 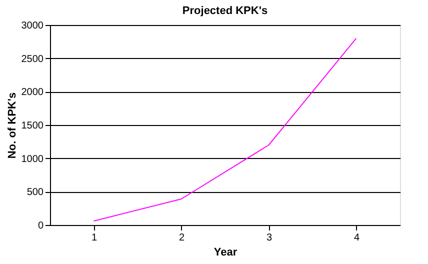 I want to click on y-tick-label: 0, so click(x=41, y=226).